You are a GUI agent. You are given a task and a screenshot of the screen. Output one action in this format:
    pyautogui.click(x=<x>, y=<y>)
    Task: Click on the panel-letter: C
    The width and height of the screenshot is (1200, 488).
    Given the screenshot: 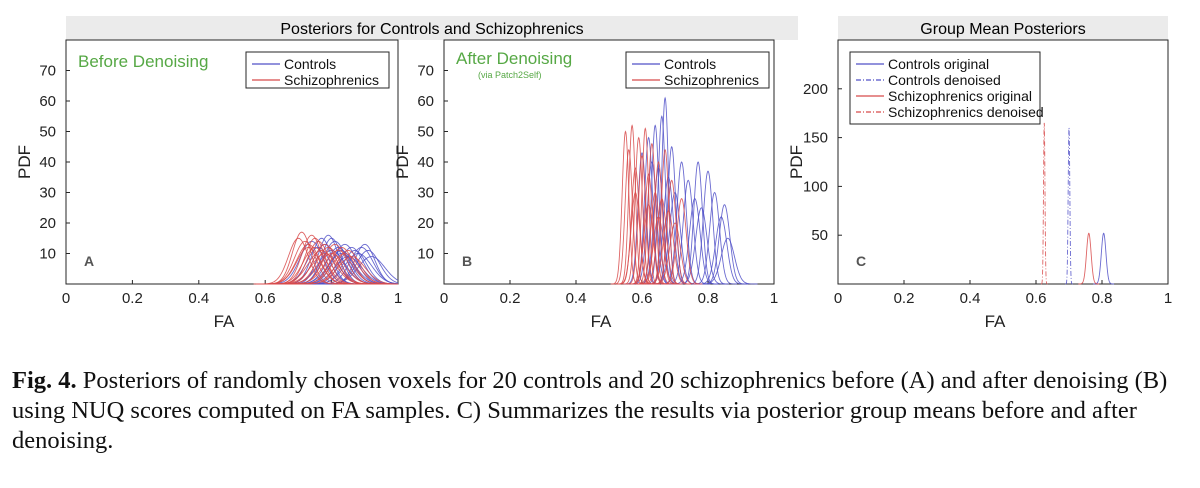 What is the action you would take?
    pyautogui.click(x=861, y=261)
    